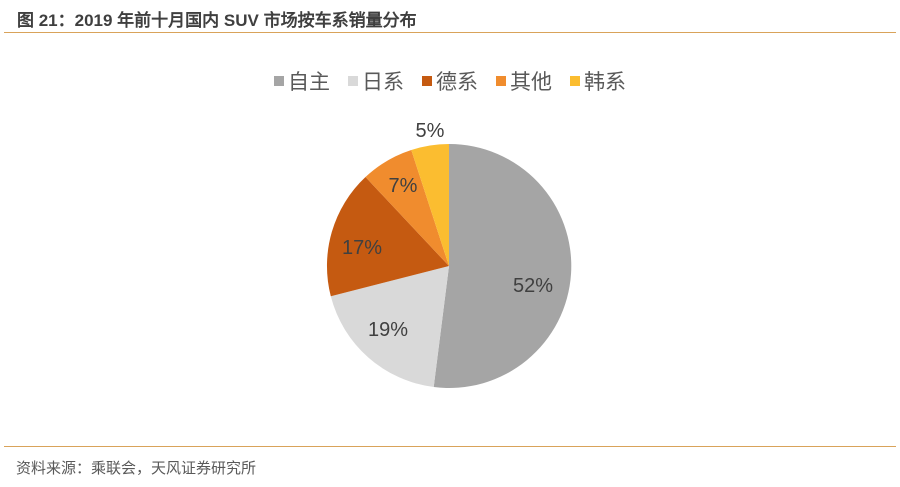 This screenshot has width=900, height=487. I want to click on legend-label: 德系, so click(457, 82).